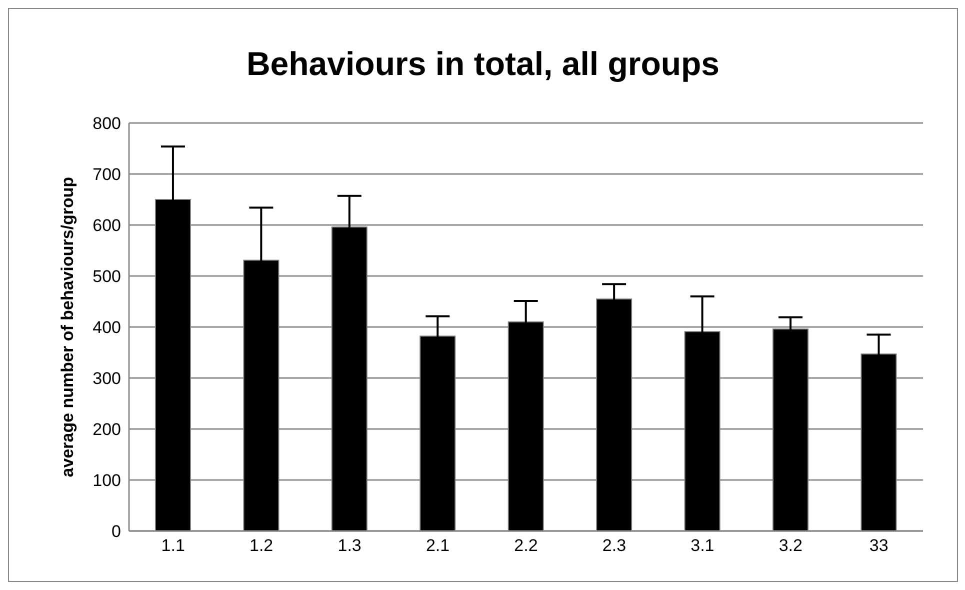 The height and width of the screenshot is (590, 965). Describe the element at coordinates (68, 327) in the screenshot. I see `y-axis-title: average number of behaviours/group` at that location.